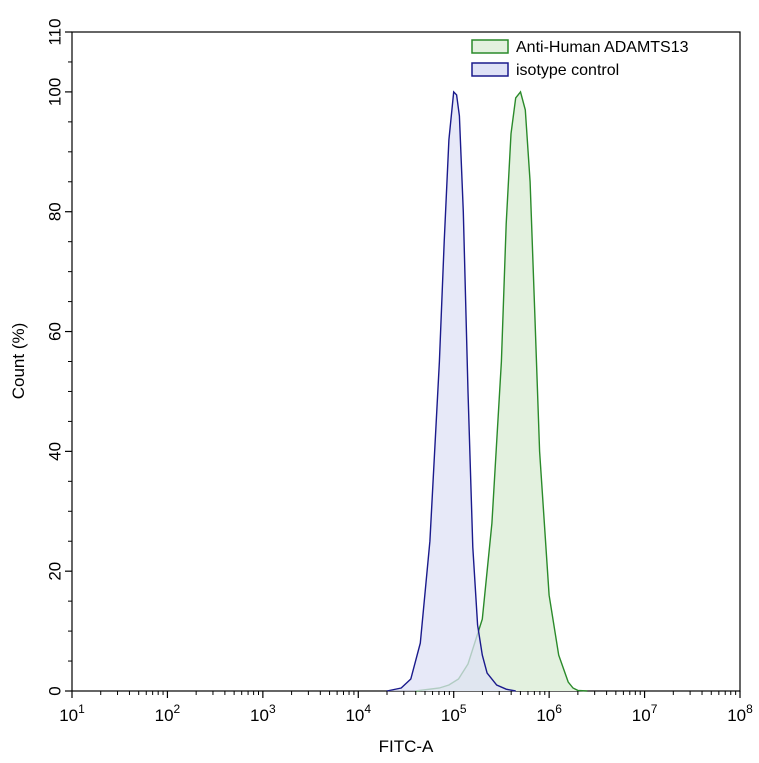 The height and width of the screenshot is (763, 759). Describe the element at coordinates (602, 47) in the screenshot. I see `legend-label-anti-human-adamts13: Anti-Human ADAMTS13` at that location.